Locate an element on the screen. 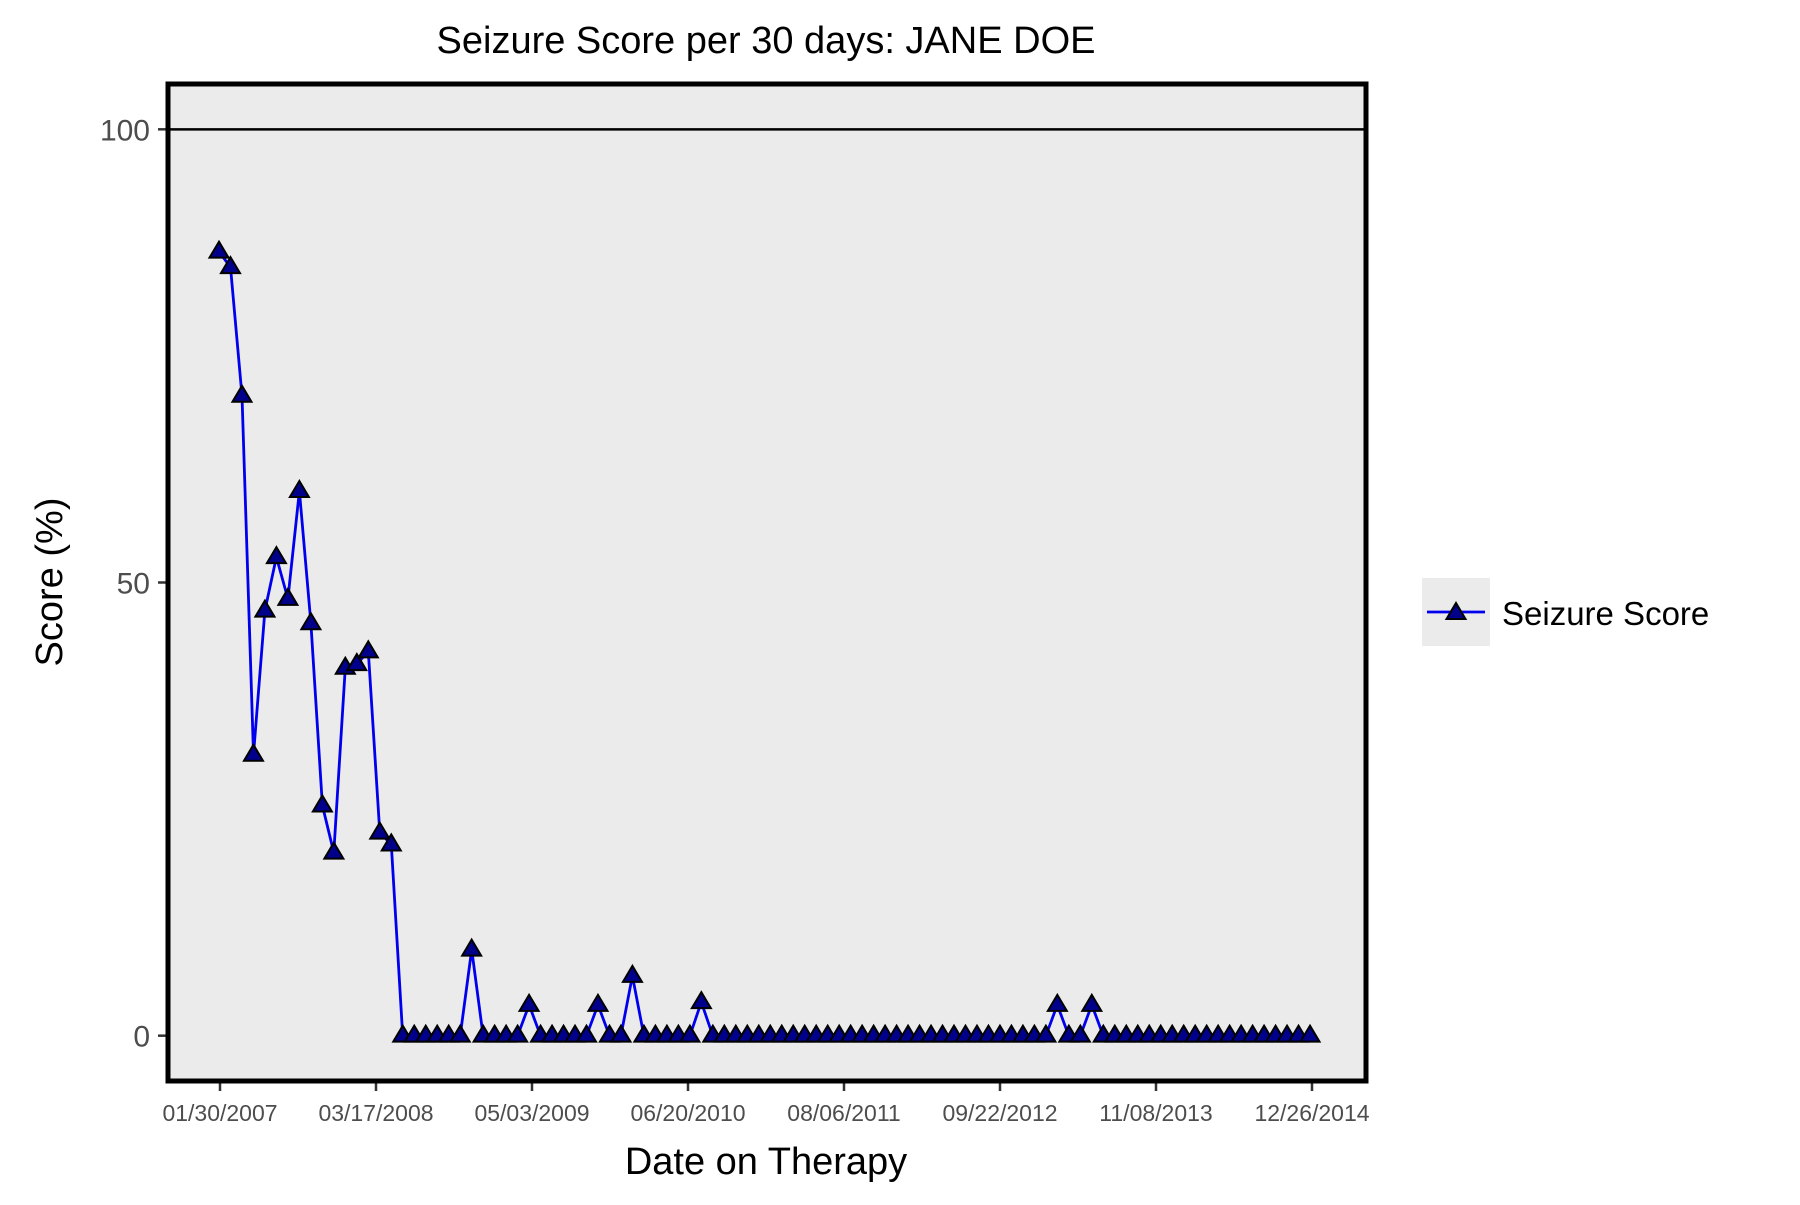  x-tick-label: 09/22/2012 is located at coordinates (999, 1113).